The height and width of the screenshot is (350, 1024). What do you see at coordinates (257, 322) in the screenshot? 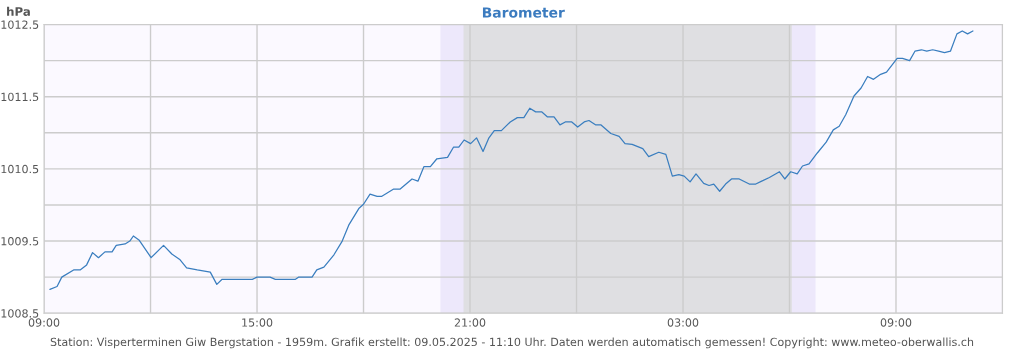
I see `x-tick-label: 15:00` at bounding box center [257, 322].